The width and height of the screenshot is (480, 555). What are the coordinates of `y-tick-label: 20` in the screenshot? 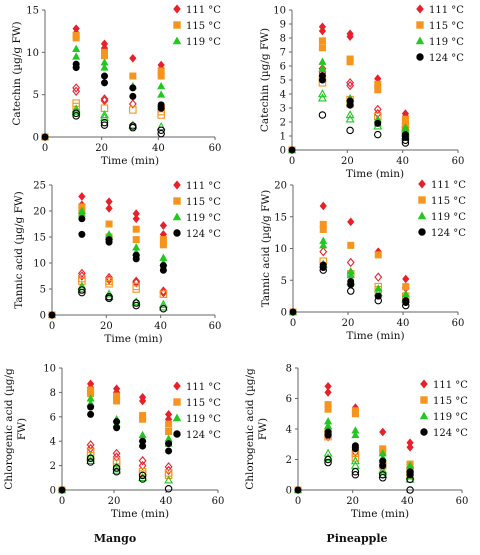 It's located at (39, 212).